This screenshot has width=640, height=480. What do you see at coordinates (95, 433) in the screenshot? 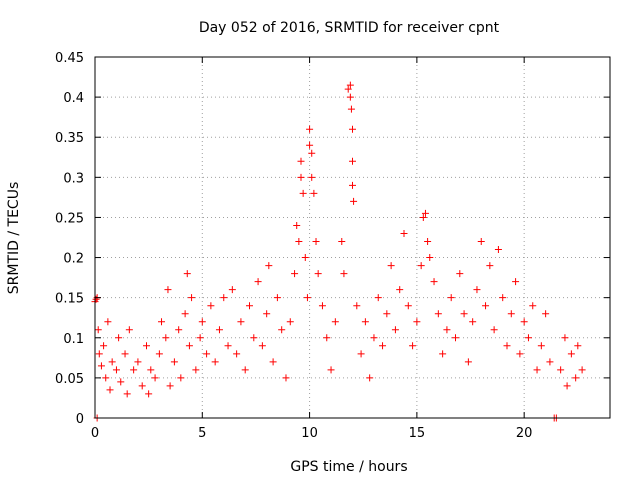
I see `x-tick-label: 0` at bounding box center [95, 433].